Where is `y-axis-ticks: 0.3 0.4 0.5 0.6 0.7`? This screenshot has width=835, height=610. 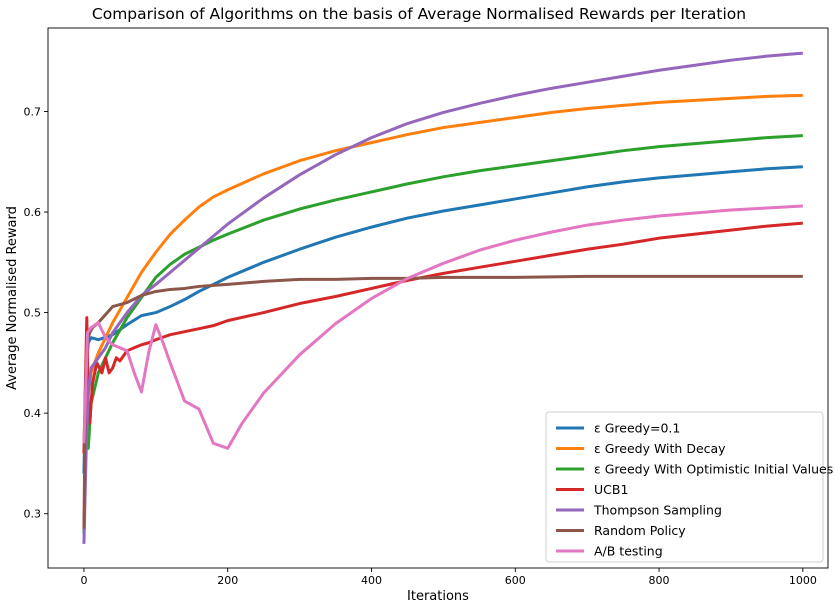 y-axis-ticks: 0.3 0.4 0.5 0.6 0.7 is located at coordinates (36, 313).